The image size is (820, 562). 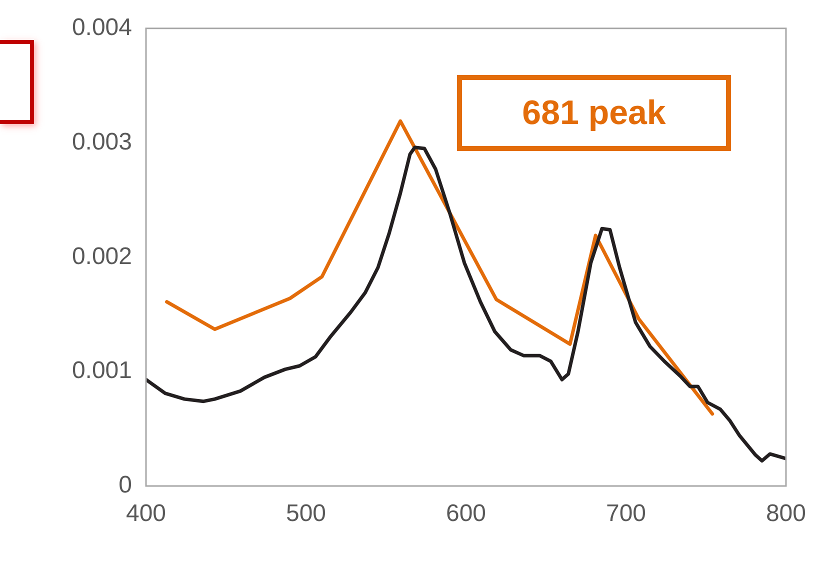 I want to click on x-tick-label: 400, so click(x=146, y=514).